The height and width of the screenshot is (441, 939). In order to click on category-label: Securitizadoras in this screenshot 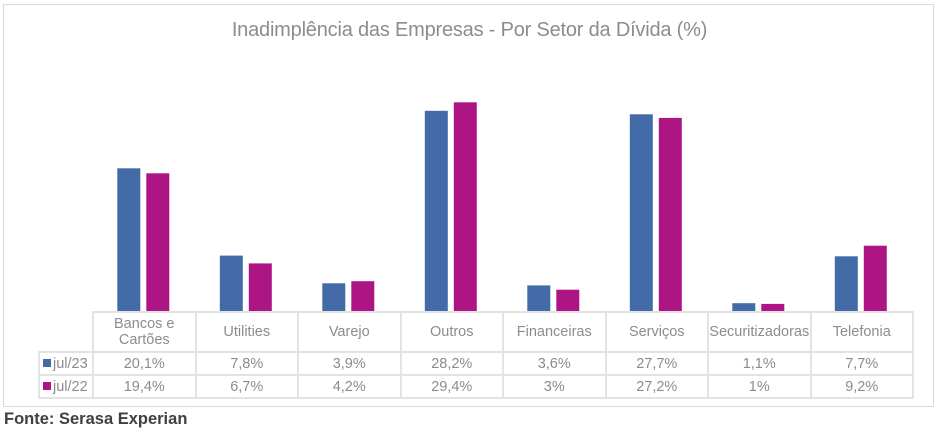, I will do `click(759, 332)`.